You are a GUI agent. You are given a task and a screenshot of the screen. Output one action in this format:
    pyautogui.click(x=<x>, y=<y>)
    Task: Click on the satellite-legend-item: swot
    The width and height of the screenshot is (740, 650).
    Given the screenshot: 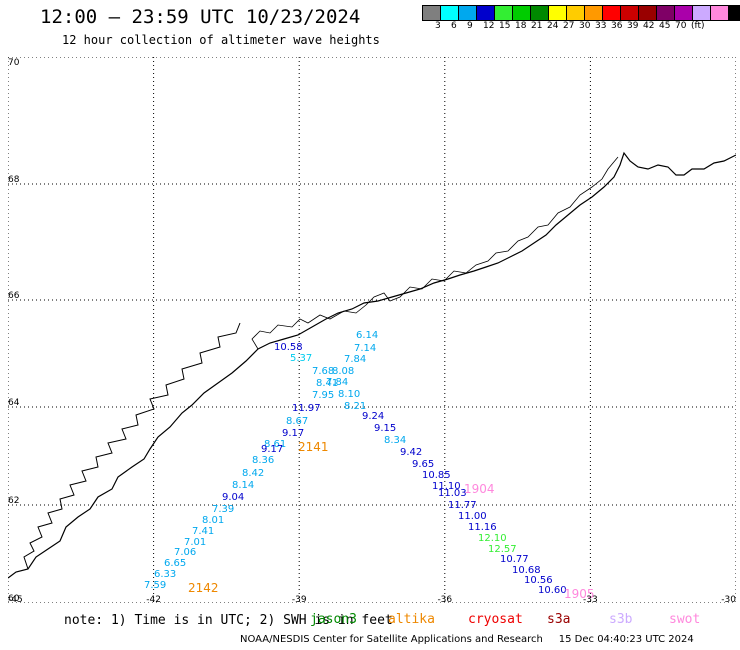 What is the action you would take?
    pyautogui.click(x=685, y=619)
    